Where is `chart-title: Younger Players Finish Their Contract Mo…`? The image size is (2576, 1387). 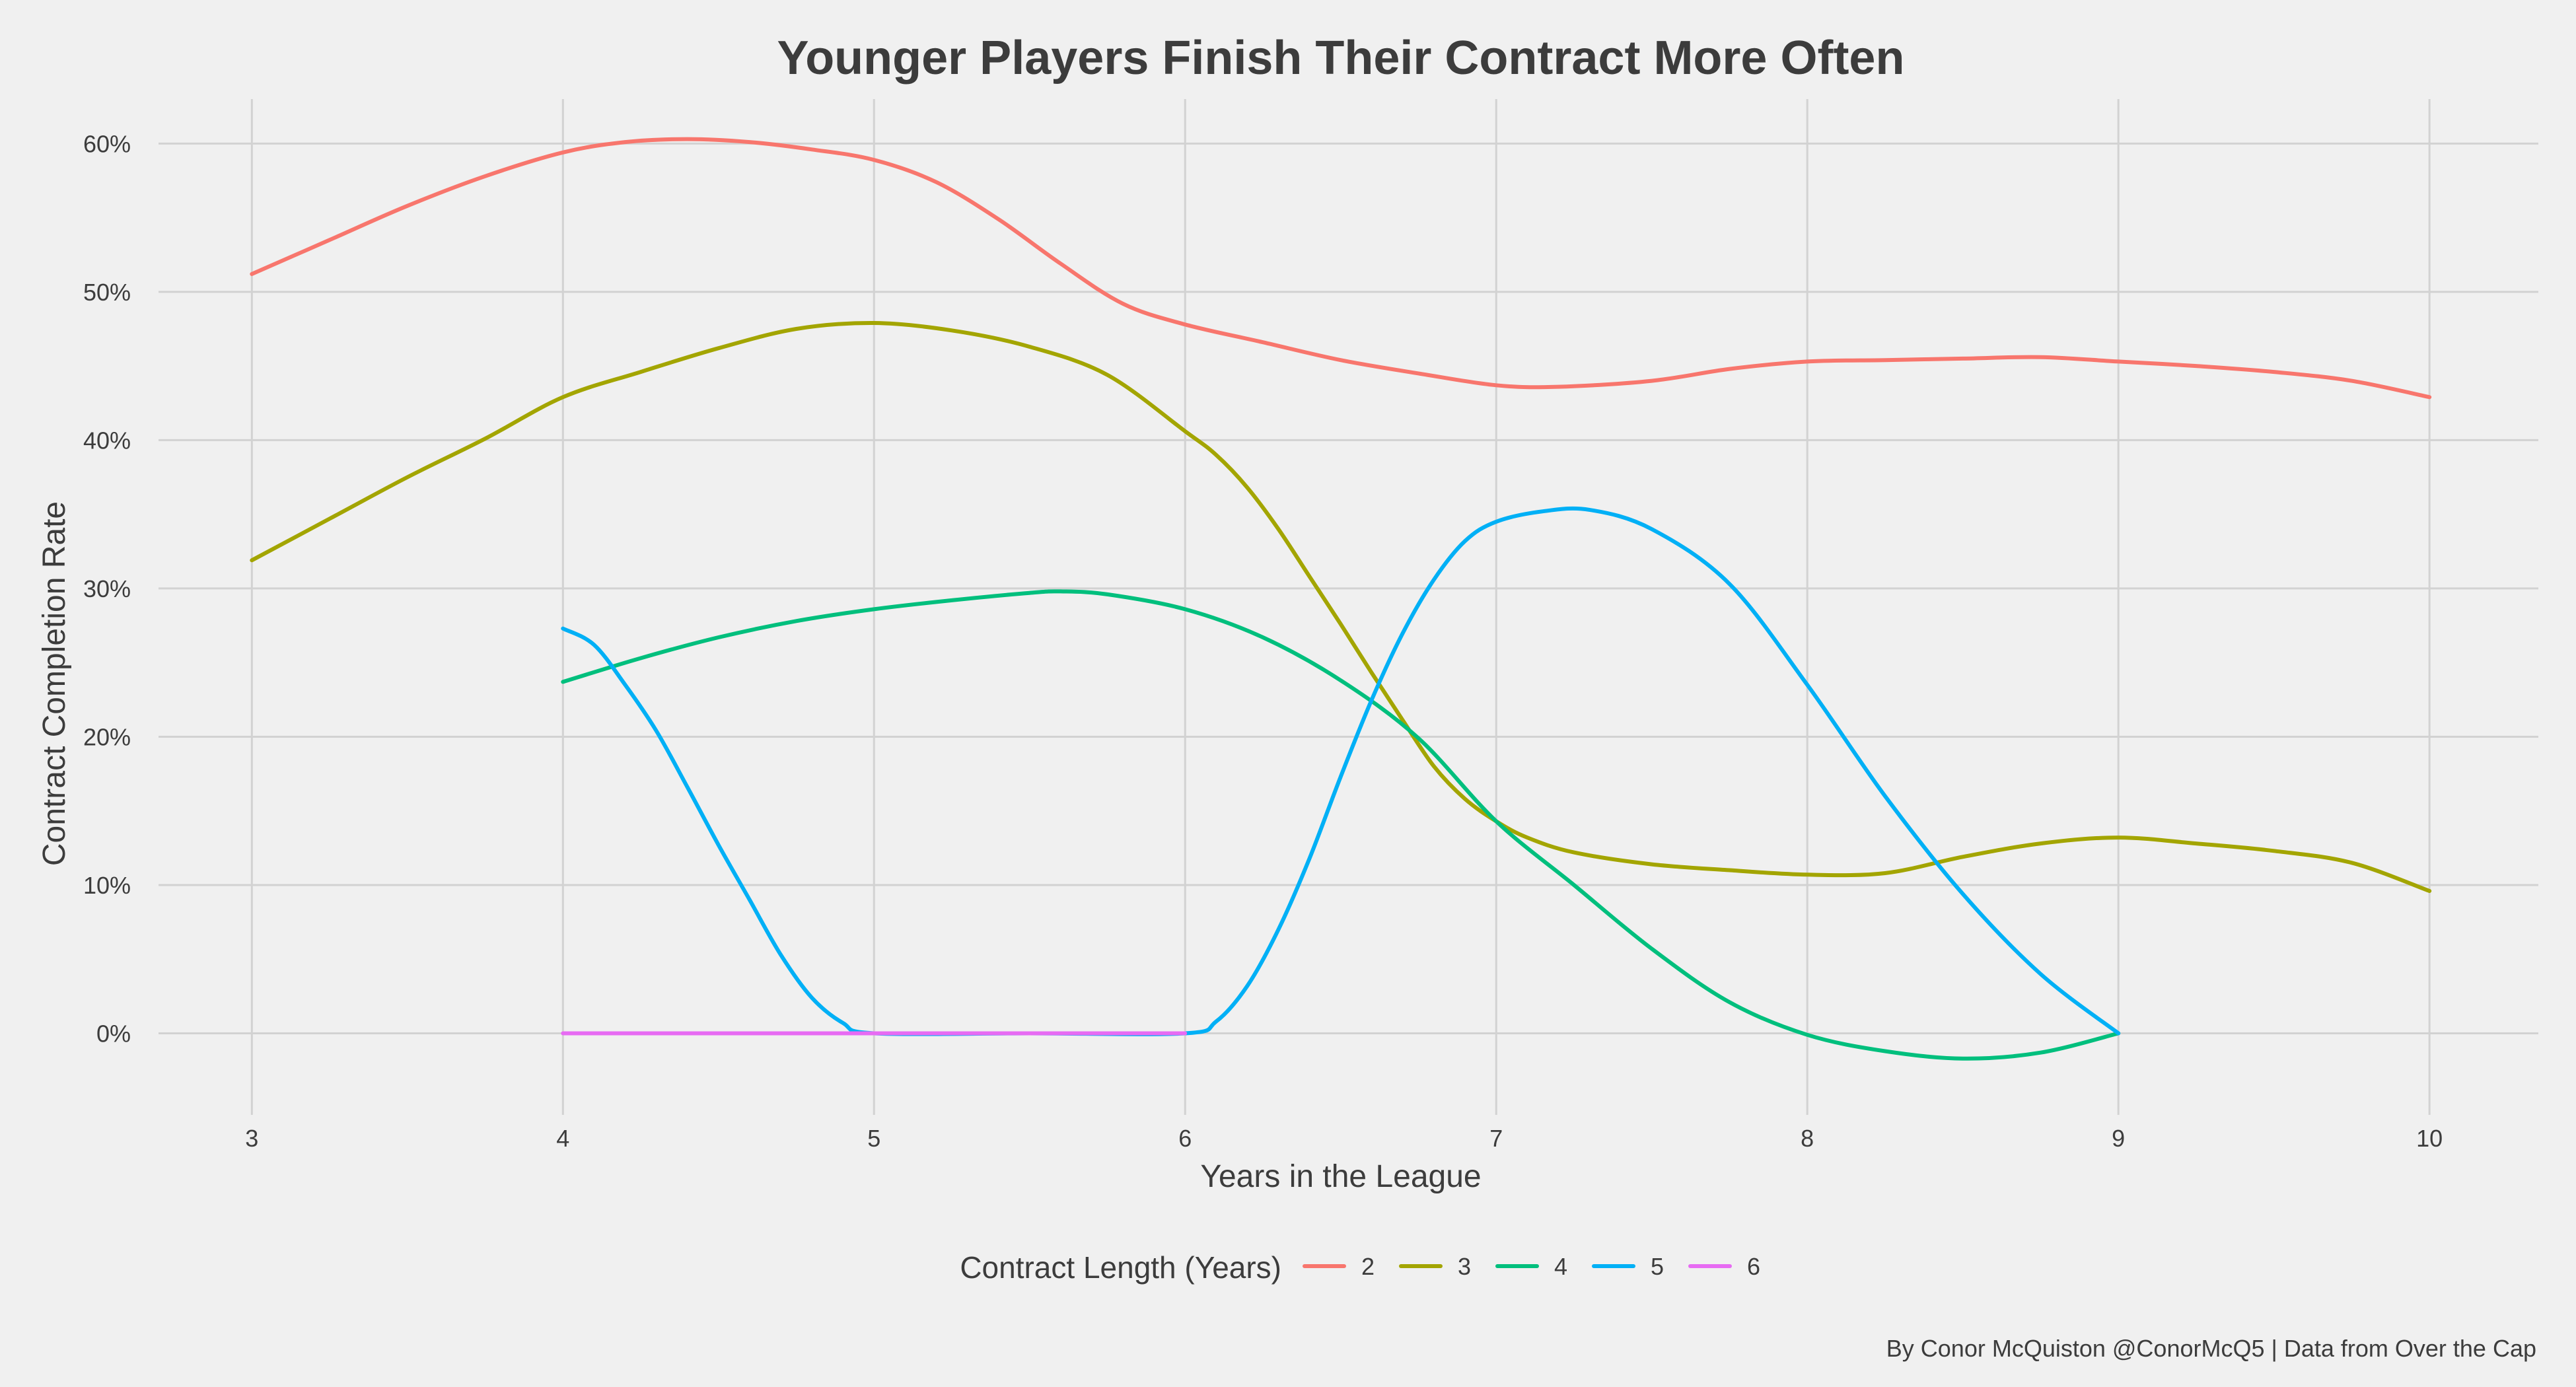
chart-title: Younger Players Finish Their Contract Mo… is located at coordinates (1341, 58).